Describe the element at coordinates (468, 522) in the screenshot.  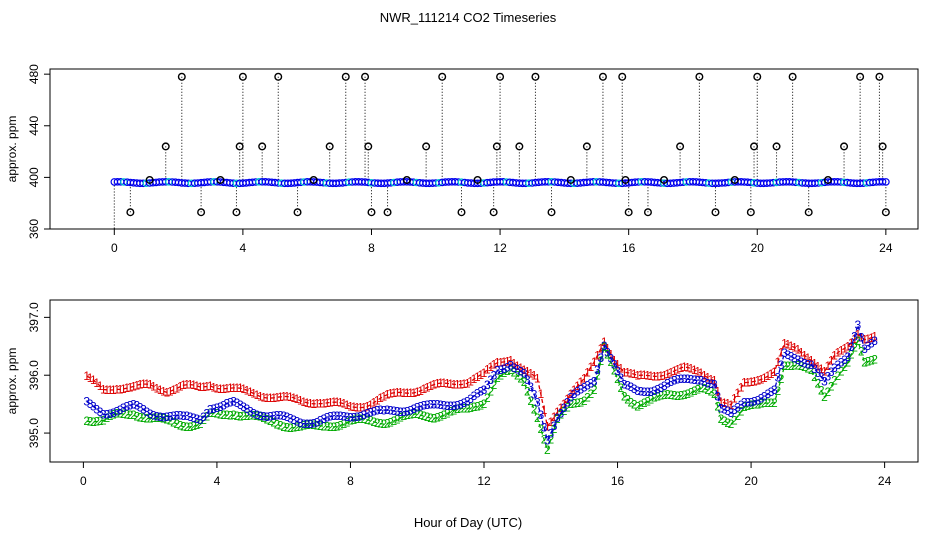
I see `x-axis-label: Hour of Day (UTC)` at that location.